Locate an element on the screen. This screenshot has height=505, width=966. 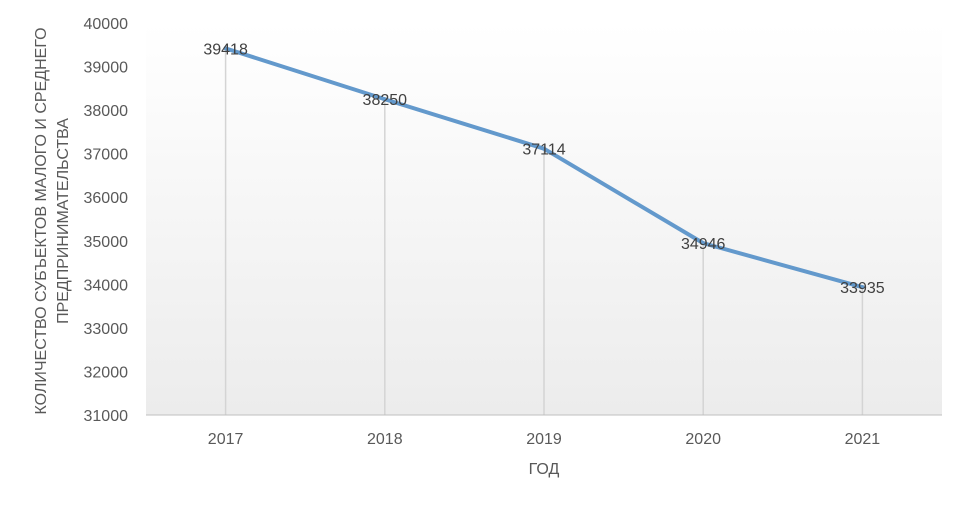
x-axis-ticks: 2017 2018 2019 2020 2021 is located at coordinates (544, 439).